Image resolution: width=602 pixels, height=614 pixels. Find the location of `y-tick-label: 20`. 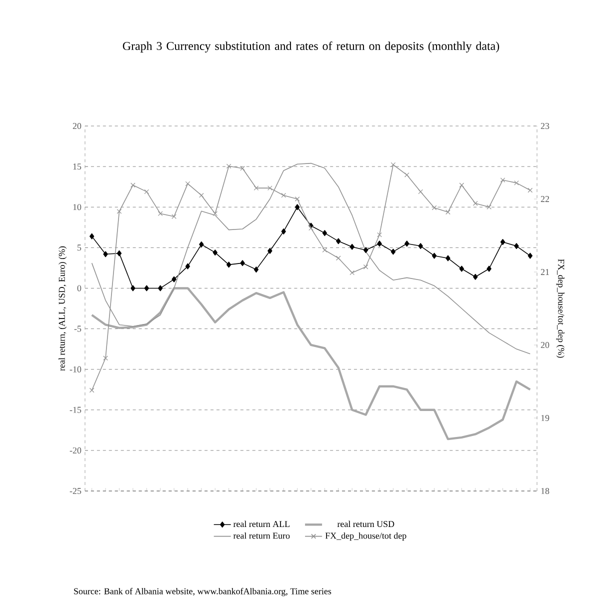

y-tick-label: 20 is located at coordinates (77, 126).